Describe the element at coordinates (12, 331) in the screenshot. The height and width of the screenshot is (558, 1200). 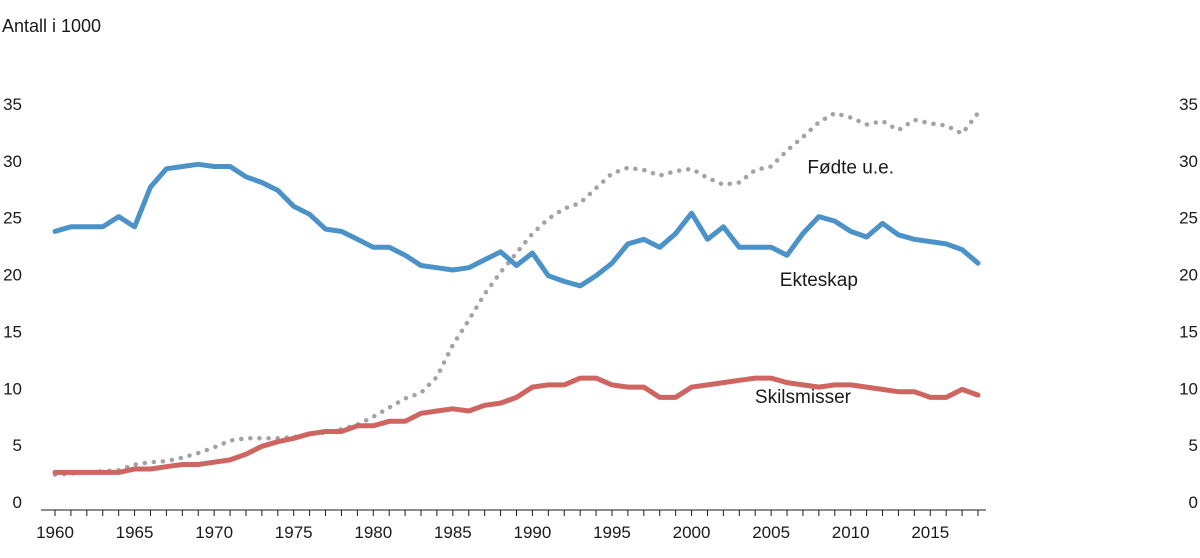
I see `y-tick-label-left: 15` at that location.